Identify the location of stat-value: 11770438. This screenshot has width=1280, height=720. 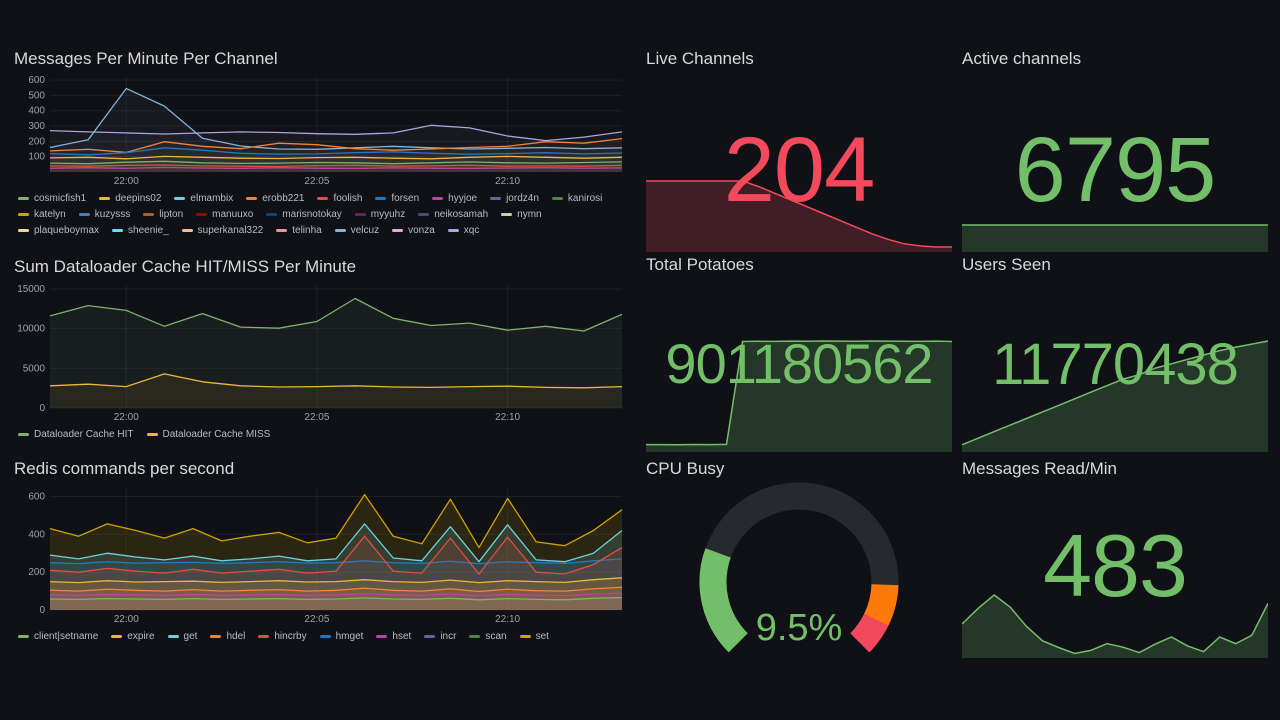
(1115, 364).